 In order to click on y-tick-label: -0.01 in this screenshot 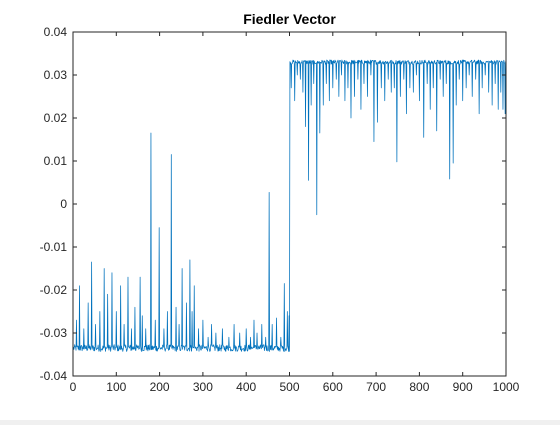, I will do `click(54, 247)`.